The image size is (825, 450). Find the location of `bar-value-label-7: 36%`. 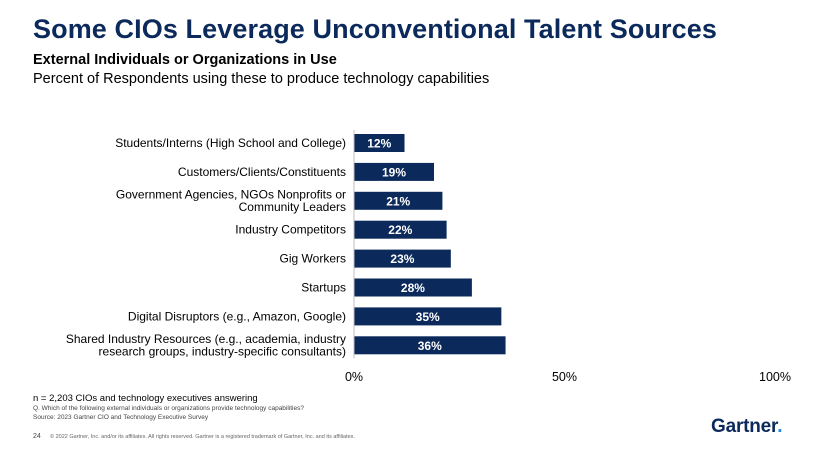

bar-value-label-7: 36% is located at coordinates (430, 346).